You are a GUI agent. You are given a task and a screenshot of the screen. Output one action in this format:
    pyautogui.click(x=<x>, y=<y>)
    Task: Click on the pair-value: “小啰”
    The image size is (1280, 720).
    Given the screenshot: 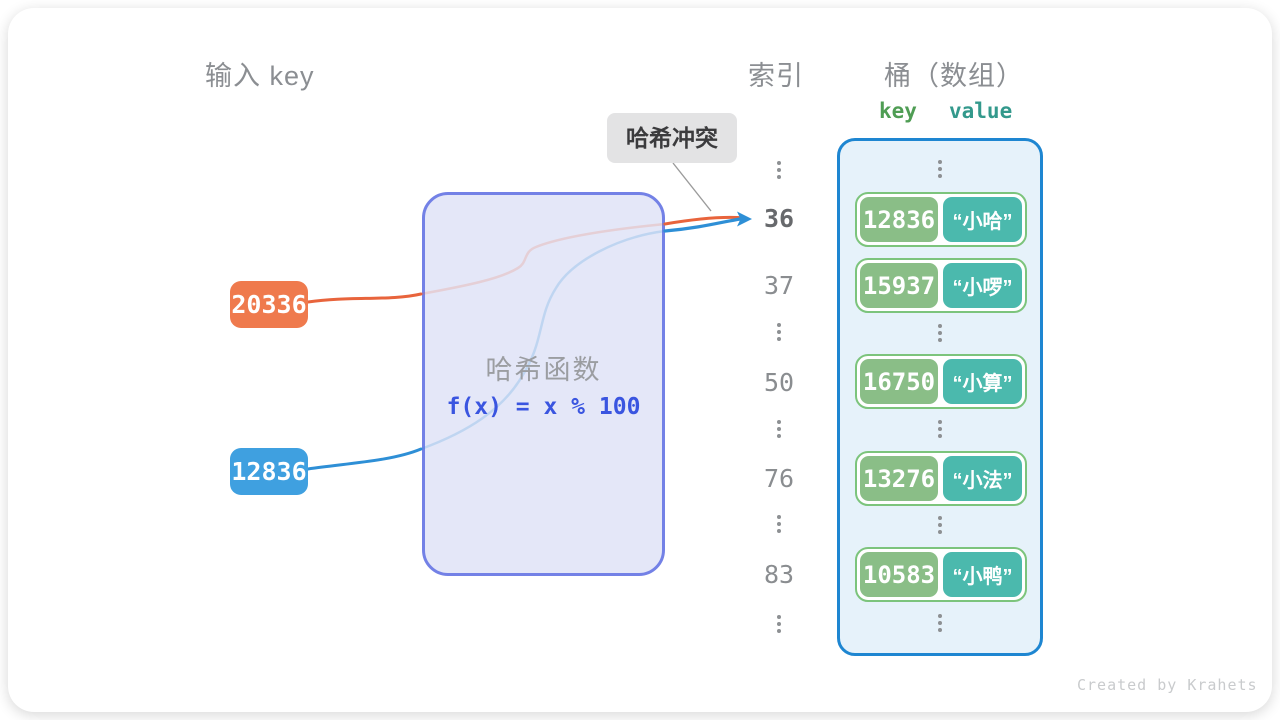 What is the action you would take?
    pyautogui.click(x=982, y=285)
    